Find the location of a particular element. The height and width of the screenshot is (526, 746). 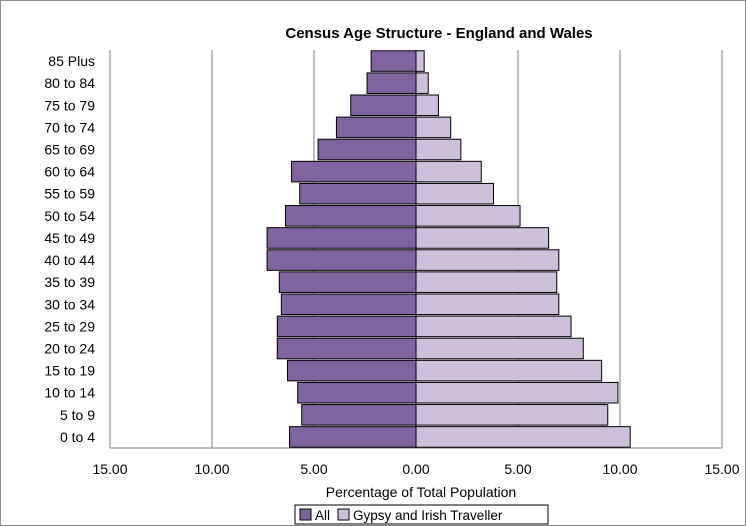

x-tick-label: 0.00 is located at coordinates (415, 469).